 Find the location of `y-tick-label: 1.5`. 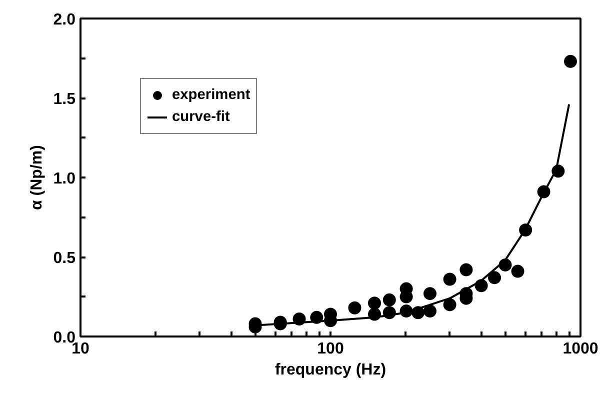

y-tick-label: 1.5 is located at coordinates (64, 99).